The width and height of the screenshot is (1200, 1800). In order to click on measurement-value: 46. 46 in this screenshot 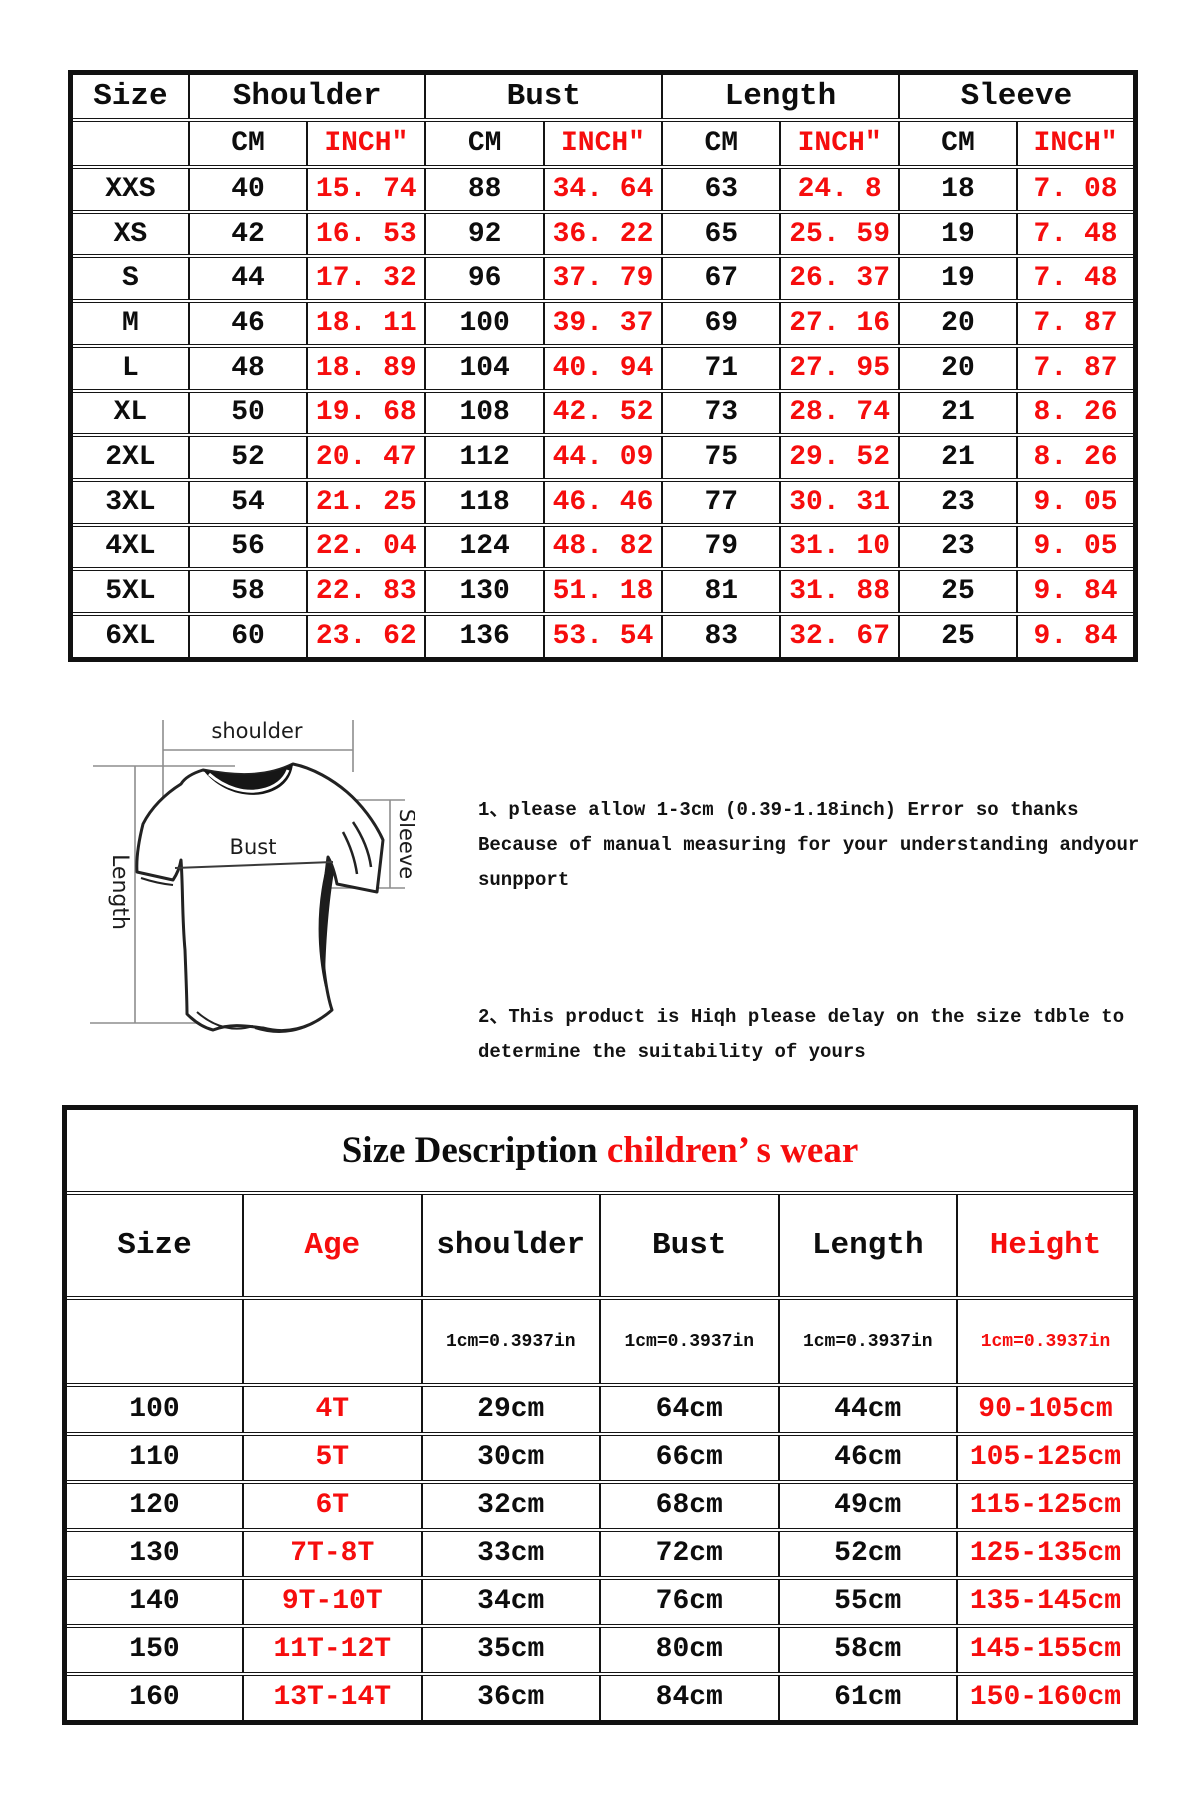, I will do `click(603, 502)`.